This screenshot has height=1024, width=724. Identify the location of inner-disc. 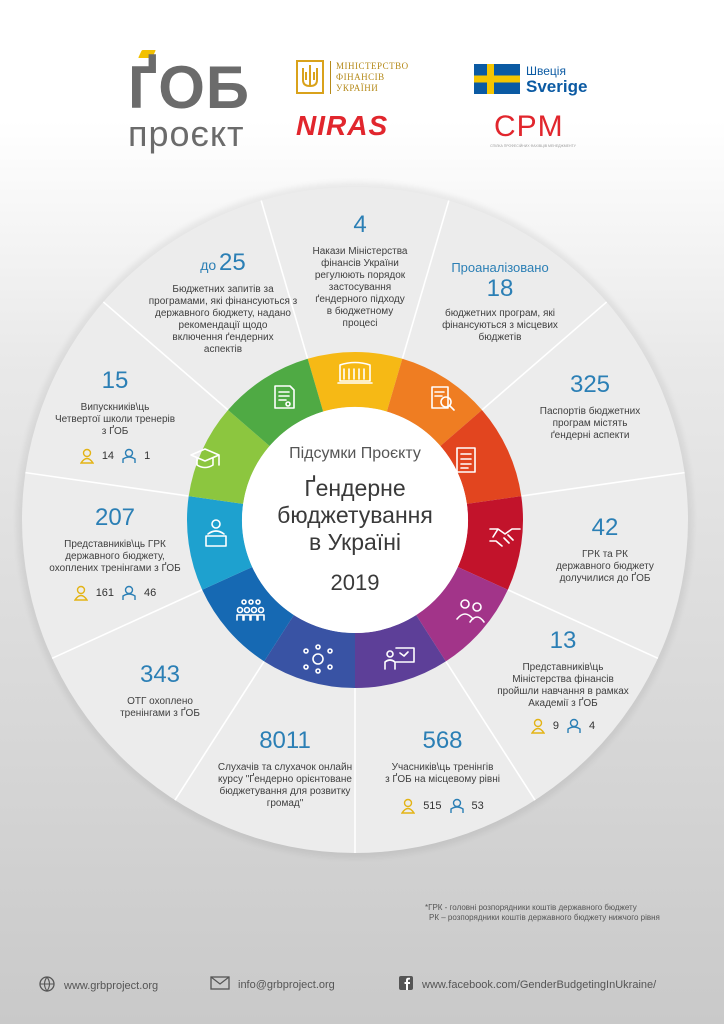
(355, 520).